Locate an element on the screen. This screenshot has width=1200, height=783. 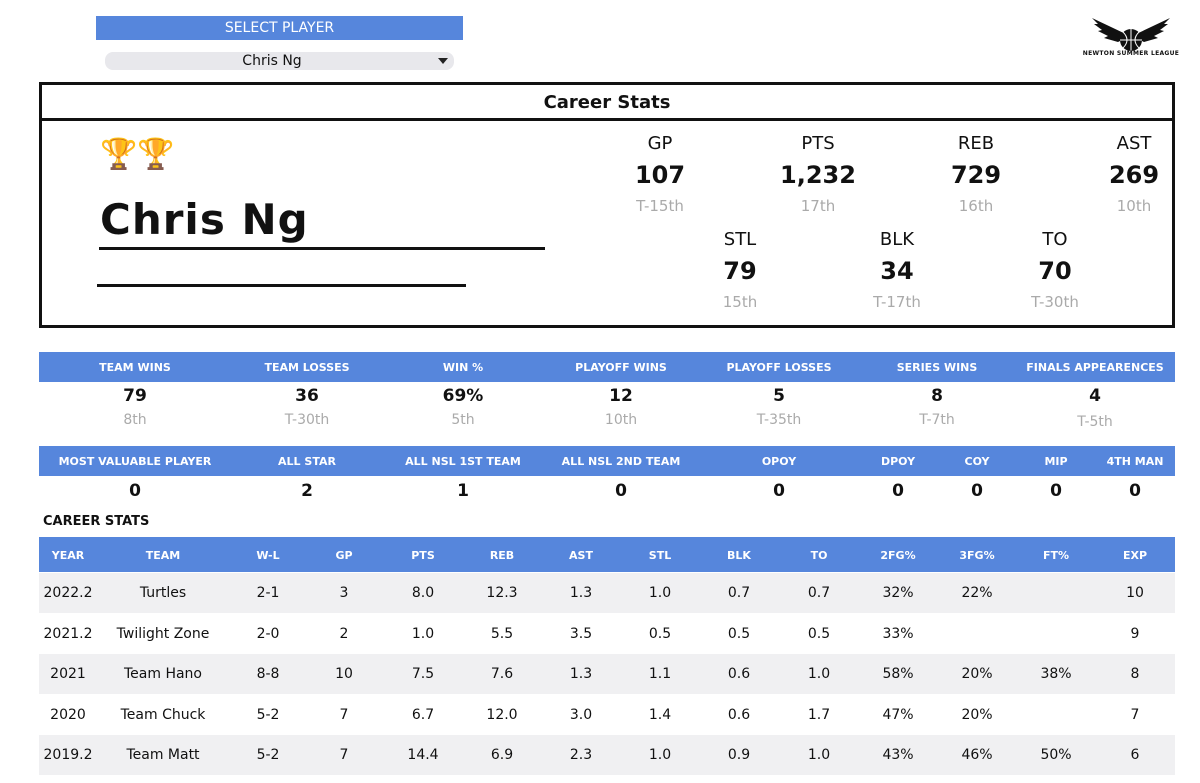
table-cell: 47% is located at coordinates (898, 714).